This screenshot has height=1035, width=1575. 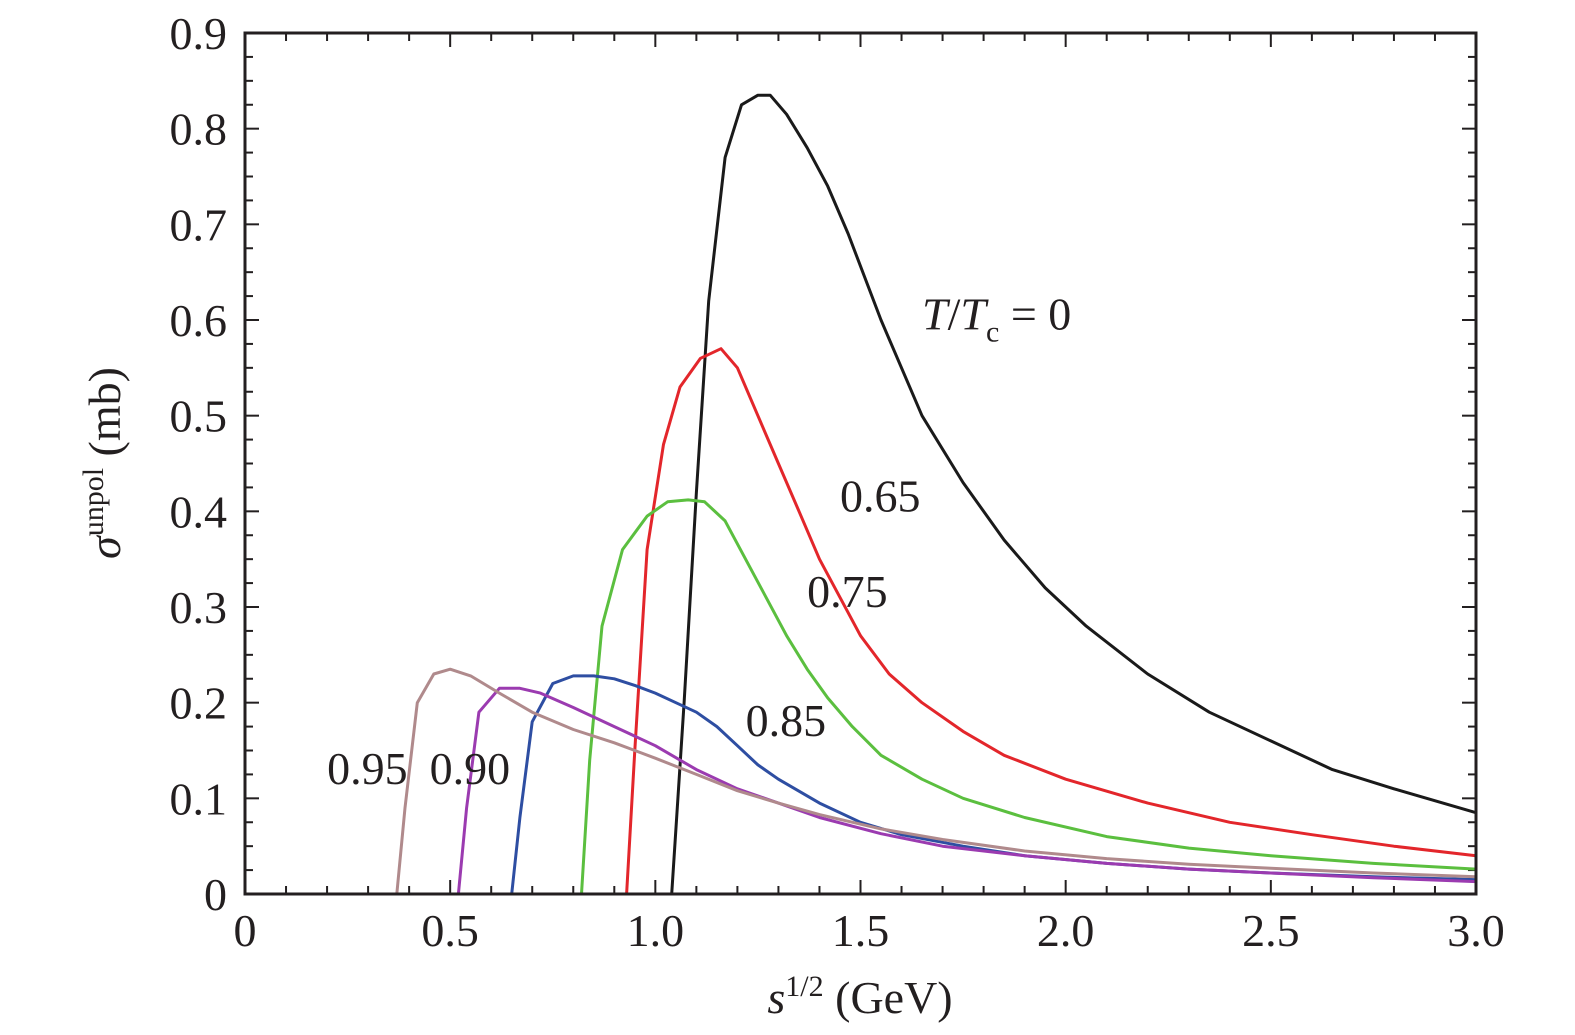 I want to click on y-tick-label: 0.5, so click(x=199, y=416).